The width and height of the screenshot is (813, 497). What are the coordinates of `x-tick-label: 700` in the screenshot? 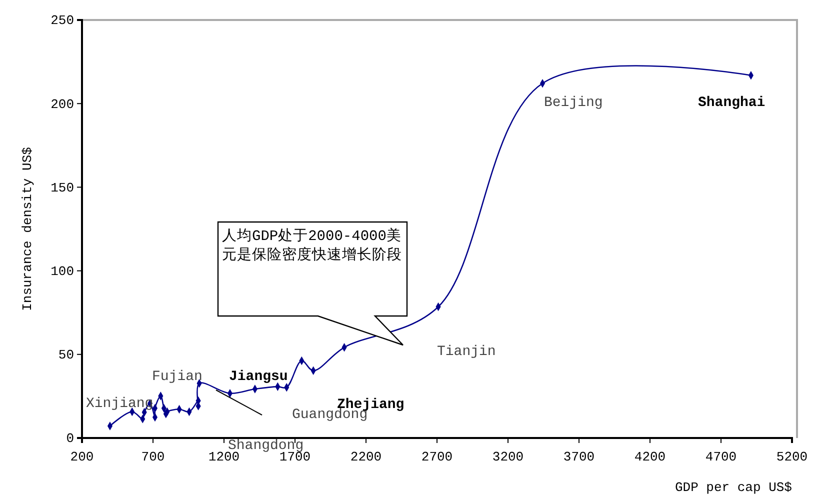 It's located at (153, 456).